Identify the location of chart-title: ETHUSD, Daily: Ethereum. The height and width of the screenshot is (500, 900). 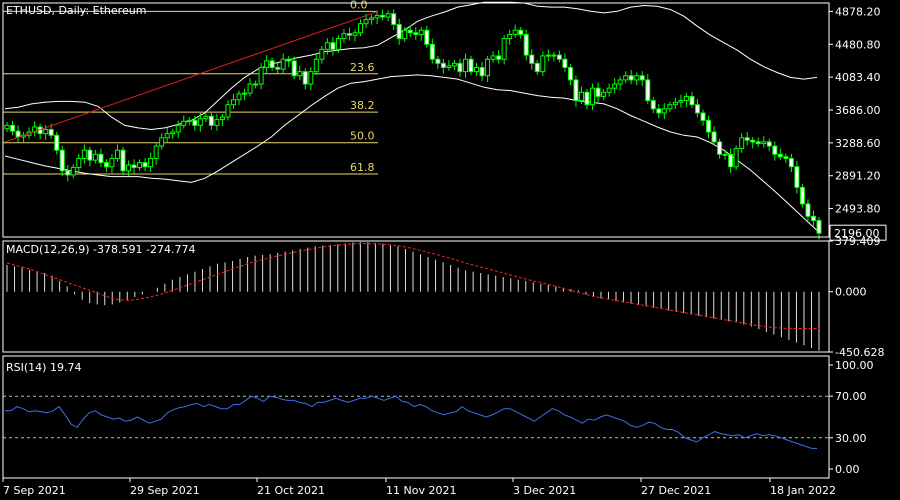
(76, 10).